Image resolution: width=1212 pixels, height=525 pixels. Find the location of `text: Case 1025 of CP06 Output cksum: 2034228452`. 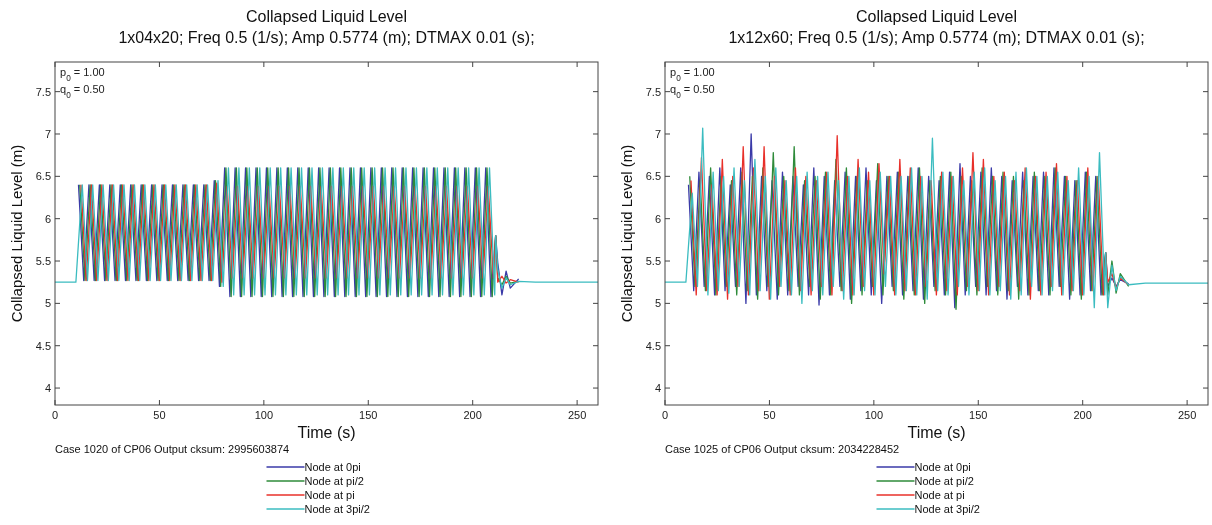

text: Case 1025 of CP06 Output cksum: 2034228452 is located at coordinates (782, 449).